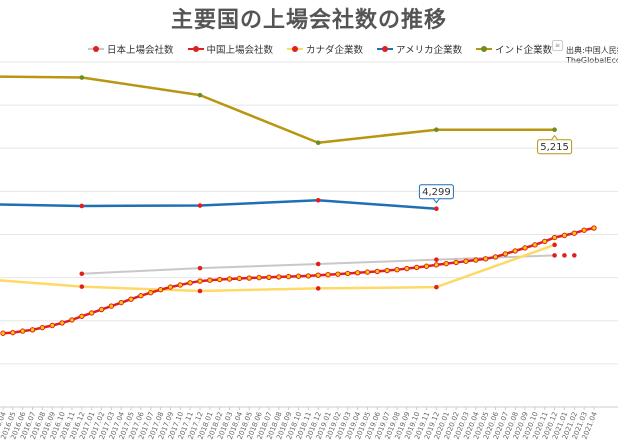 This screenshot has width=618, height=440. I want to click on export-menu-icon: ≡, so click(557, 45).